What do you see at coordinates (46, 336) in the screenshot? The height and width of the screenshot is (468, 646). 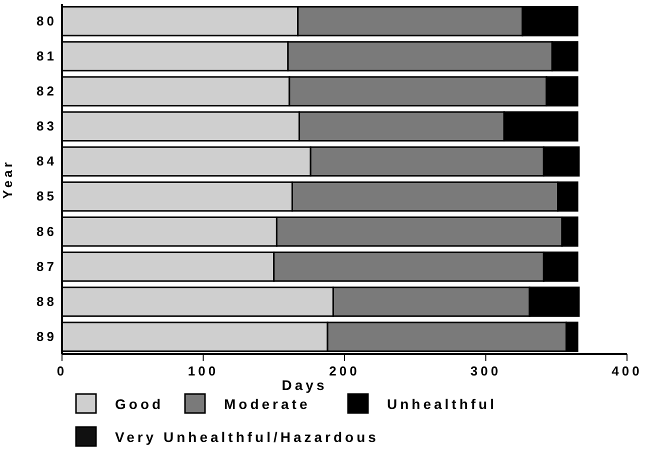 I see `y-tick-label: 89` at bounding box center [46, 336].